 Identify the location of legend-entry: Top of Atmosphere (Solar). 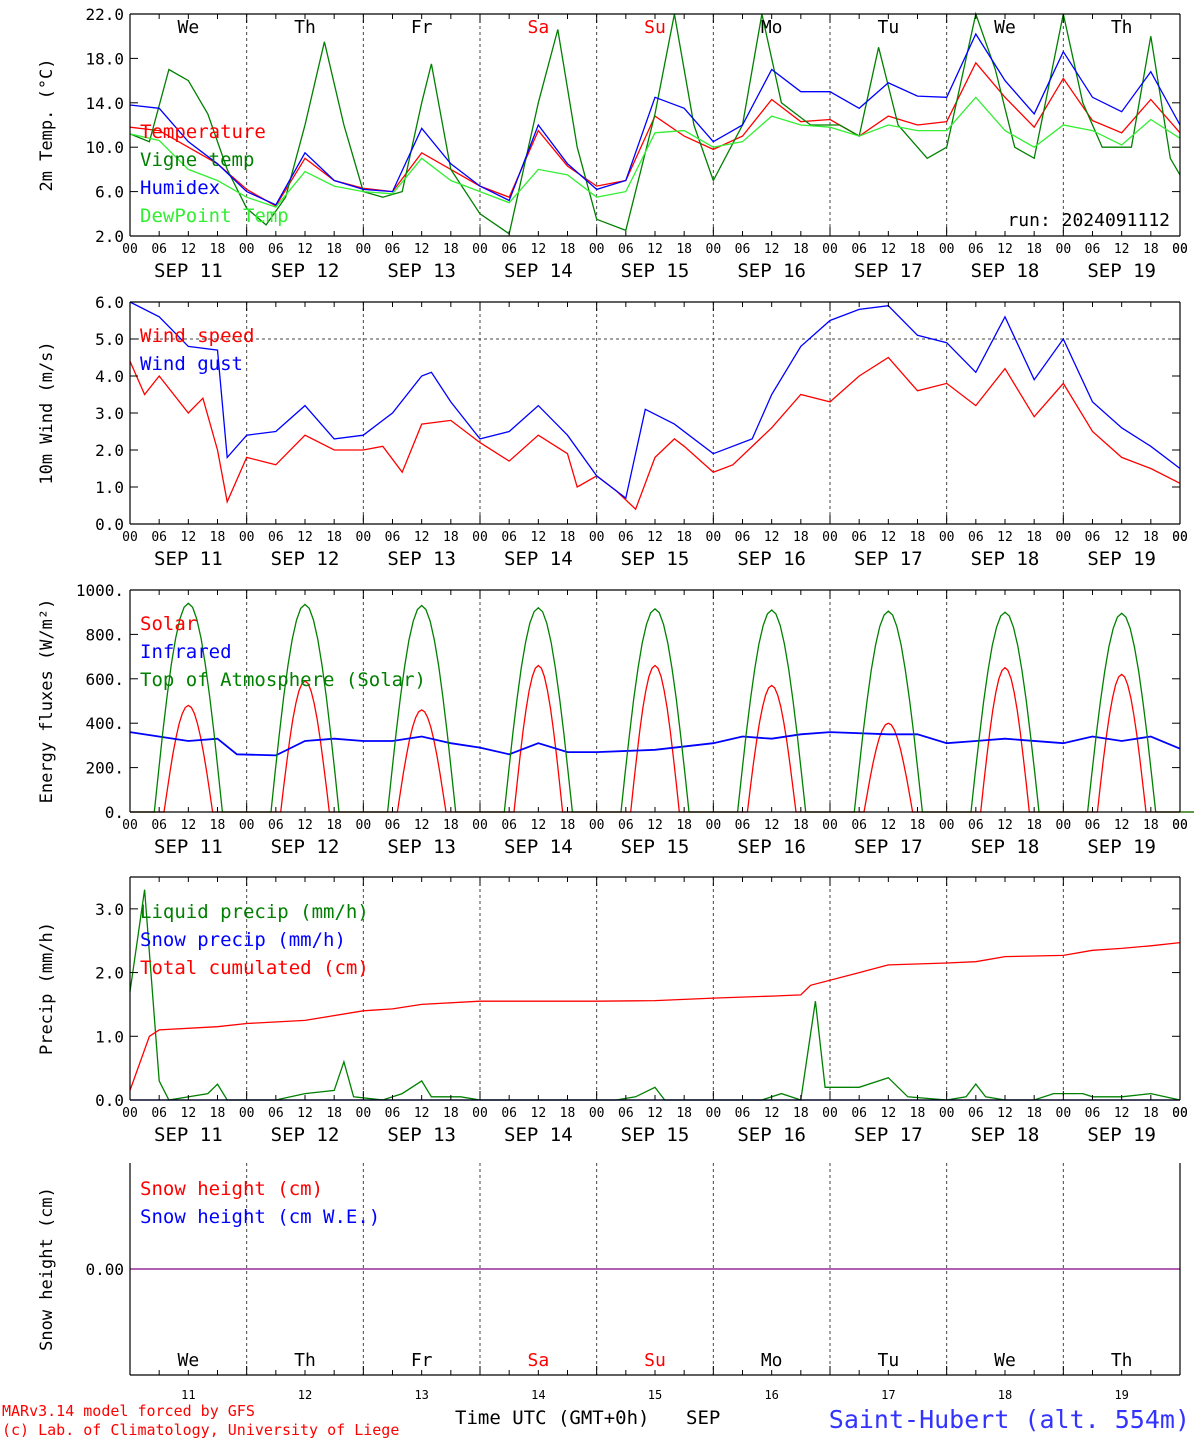
(283, 680).